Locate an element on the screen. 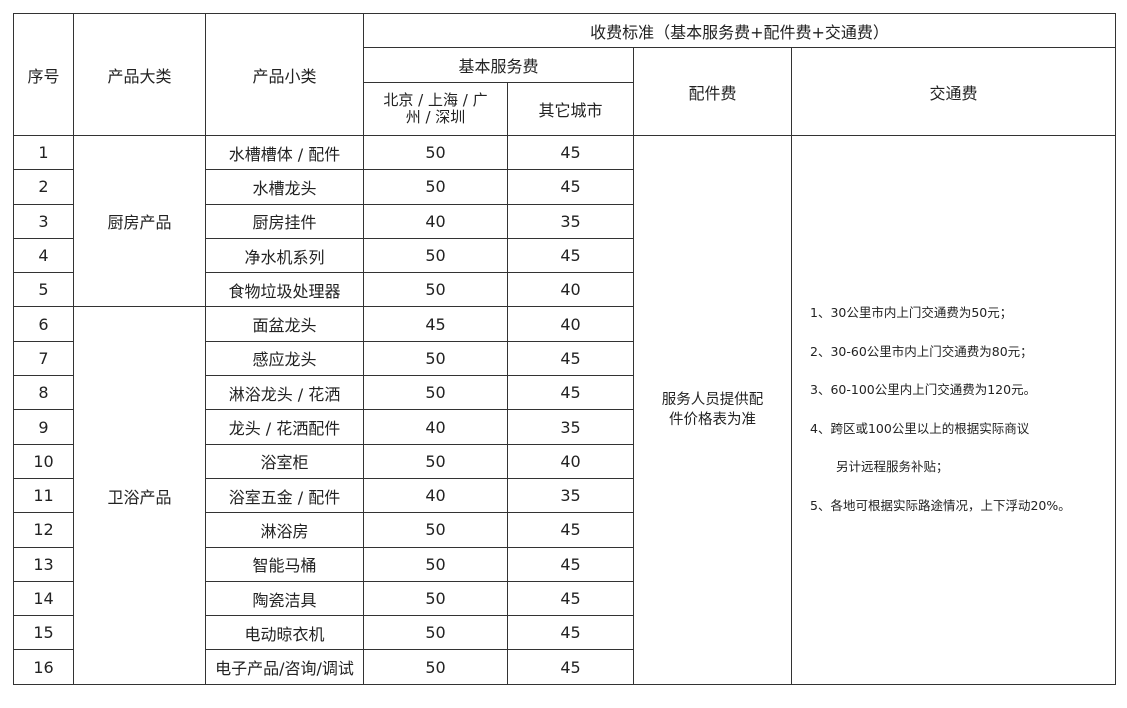 Image resolution: width=1127 pixels, height=708 pixels. seq-cell: 6 is located at coordinates (43, 324).